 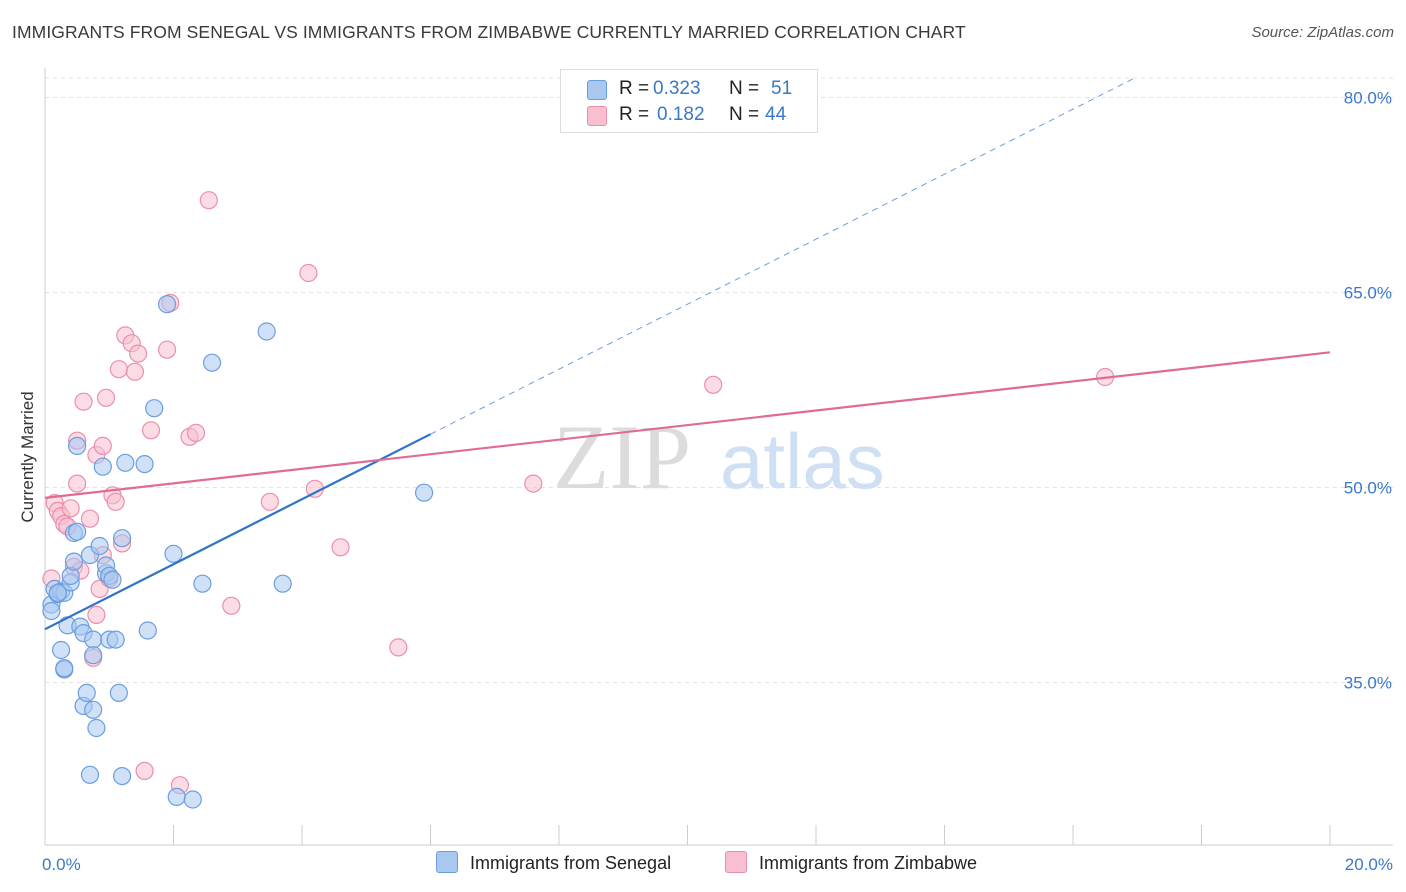 I want to click on y-axis-label: Currently Married, so click(x=27, y=456).